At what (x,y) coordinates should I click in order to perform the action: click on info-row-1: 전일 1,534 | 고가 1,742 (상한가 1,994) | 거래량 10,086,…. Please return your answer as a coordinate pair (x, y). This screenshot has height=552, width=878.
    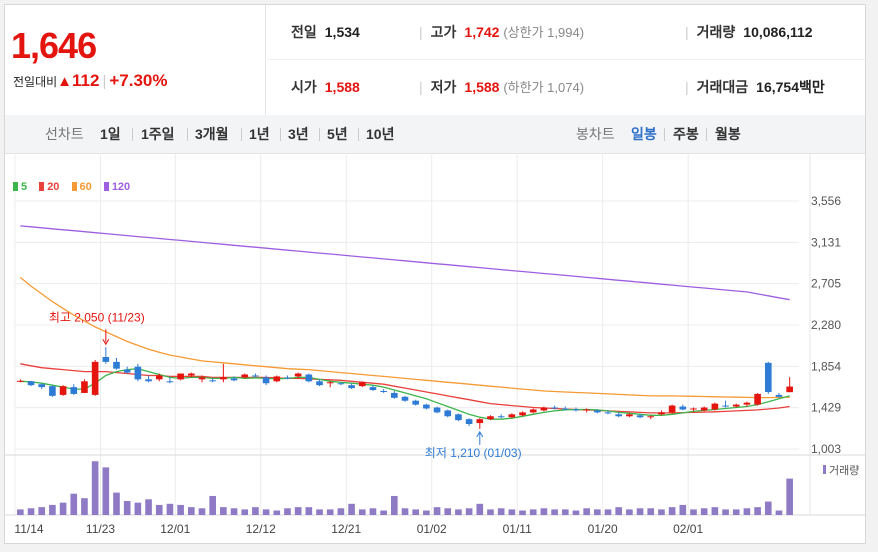
    Looking at the image, I should click on (566, 32).